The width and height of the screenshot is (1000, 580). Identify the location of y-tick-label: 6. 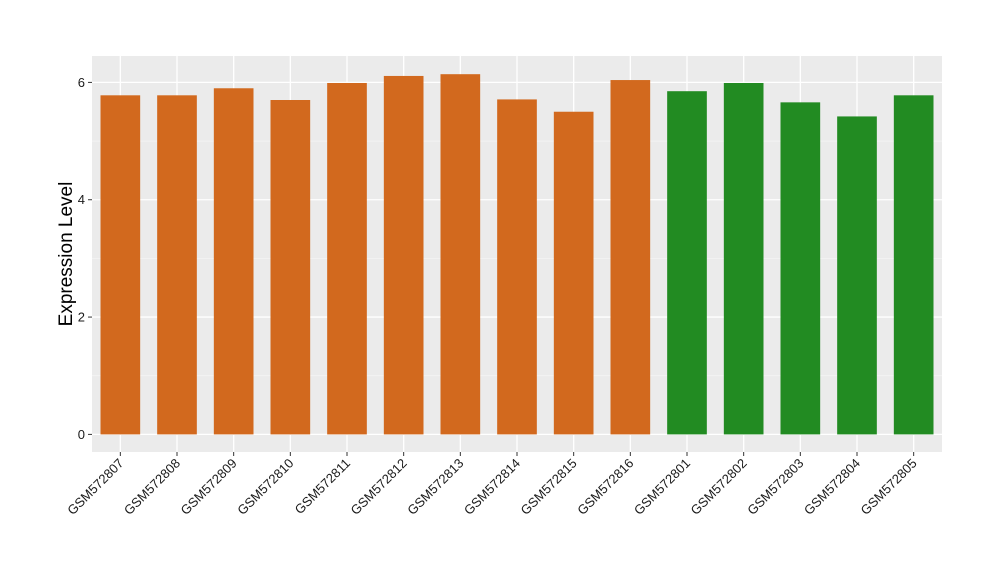
(81, 82).